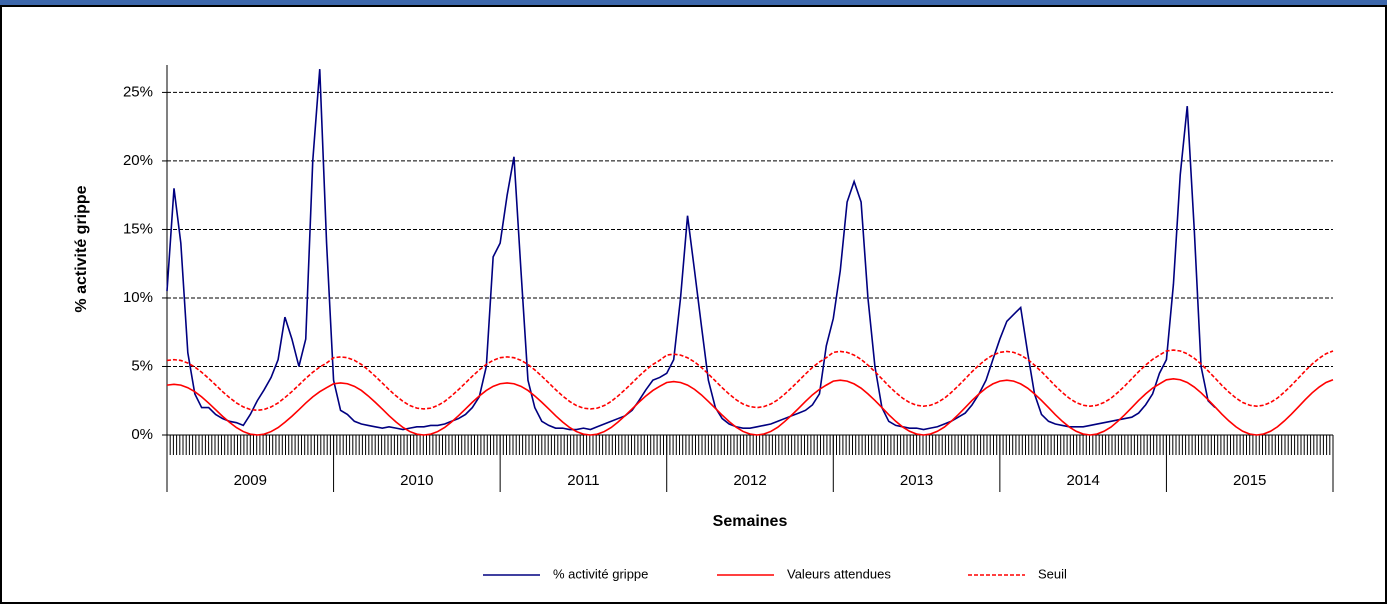 Image resolution: width=1387 pixels, height=609 pixels. What do you see at coordinates (81, 248) in the screenshot?
I see `y-axis-title: % activité grippe` at bounding box center [81, 248].